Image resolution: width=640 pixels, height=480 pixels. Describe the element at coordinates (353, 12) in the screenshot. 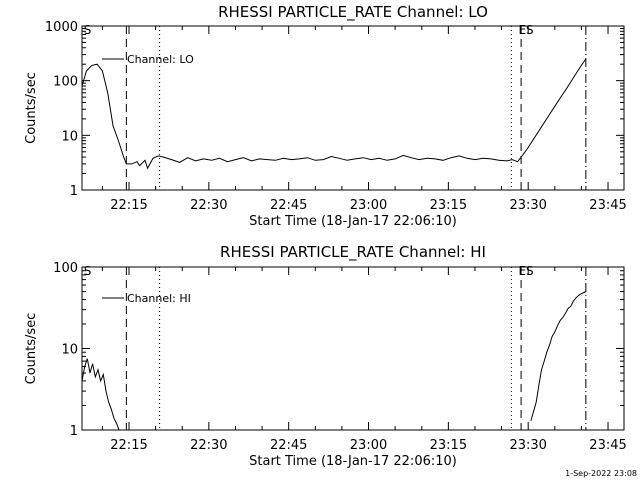

I see `chart-title: RHESSI PARTICLE_RATE Channel: LO` at that location.